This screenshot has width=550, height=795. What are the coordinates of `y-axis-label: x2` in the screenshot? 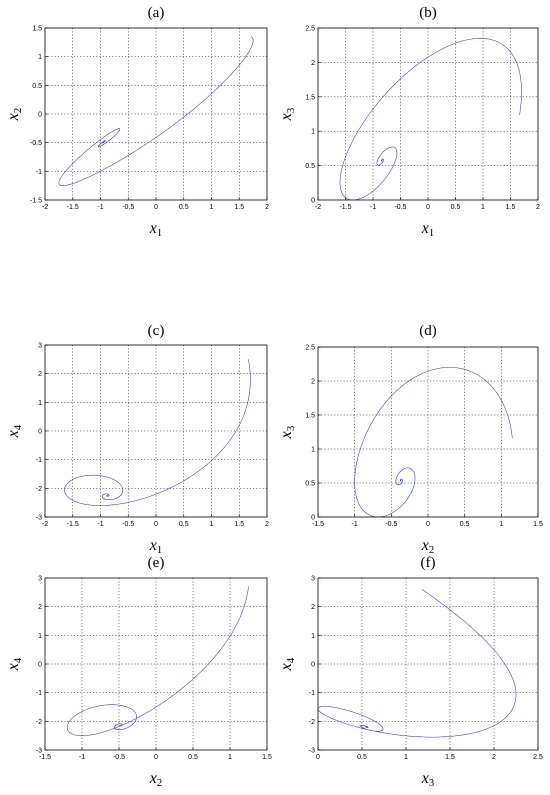 It's located at (14, 115).